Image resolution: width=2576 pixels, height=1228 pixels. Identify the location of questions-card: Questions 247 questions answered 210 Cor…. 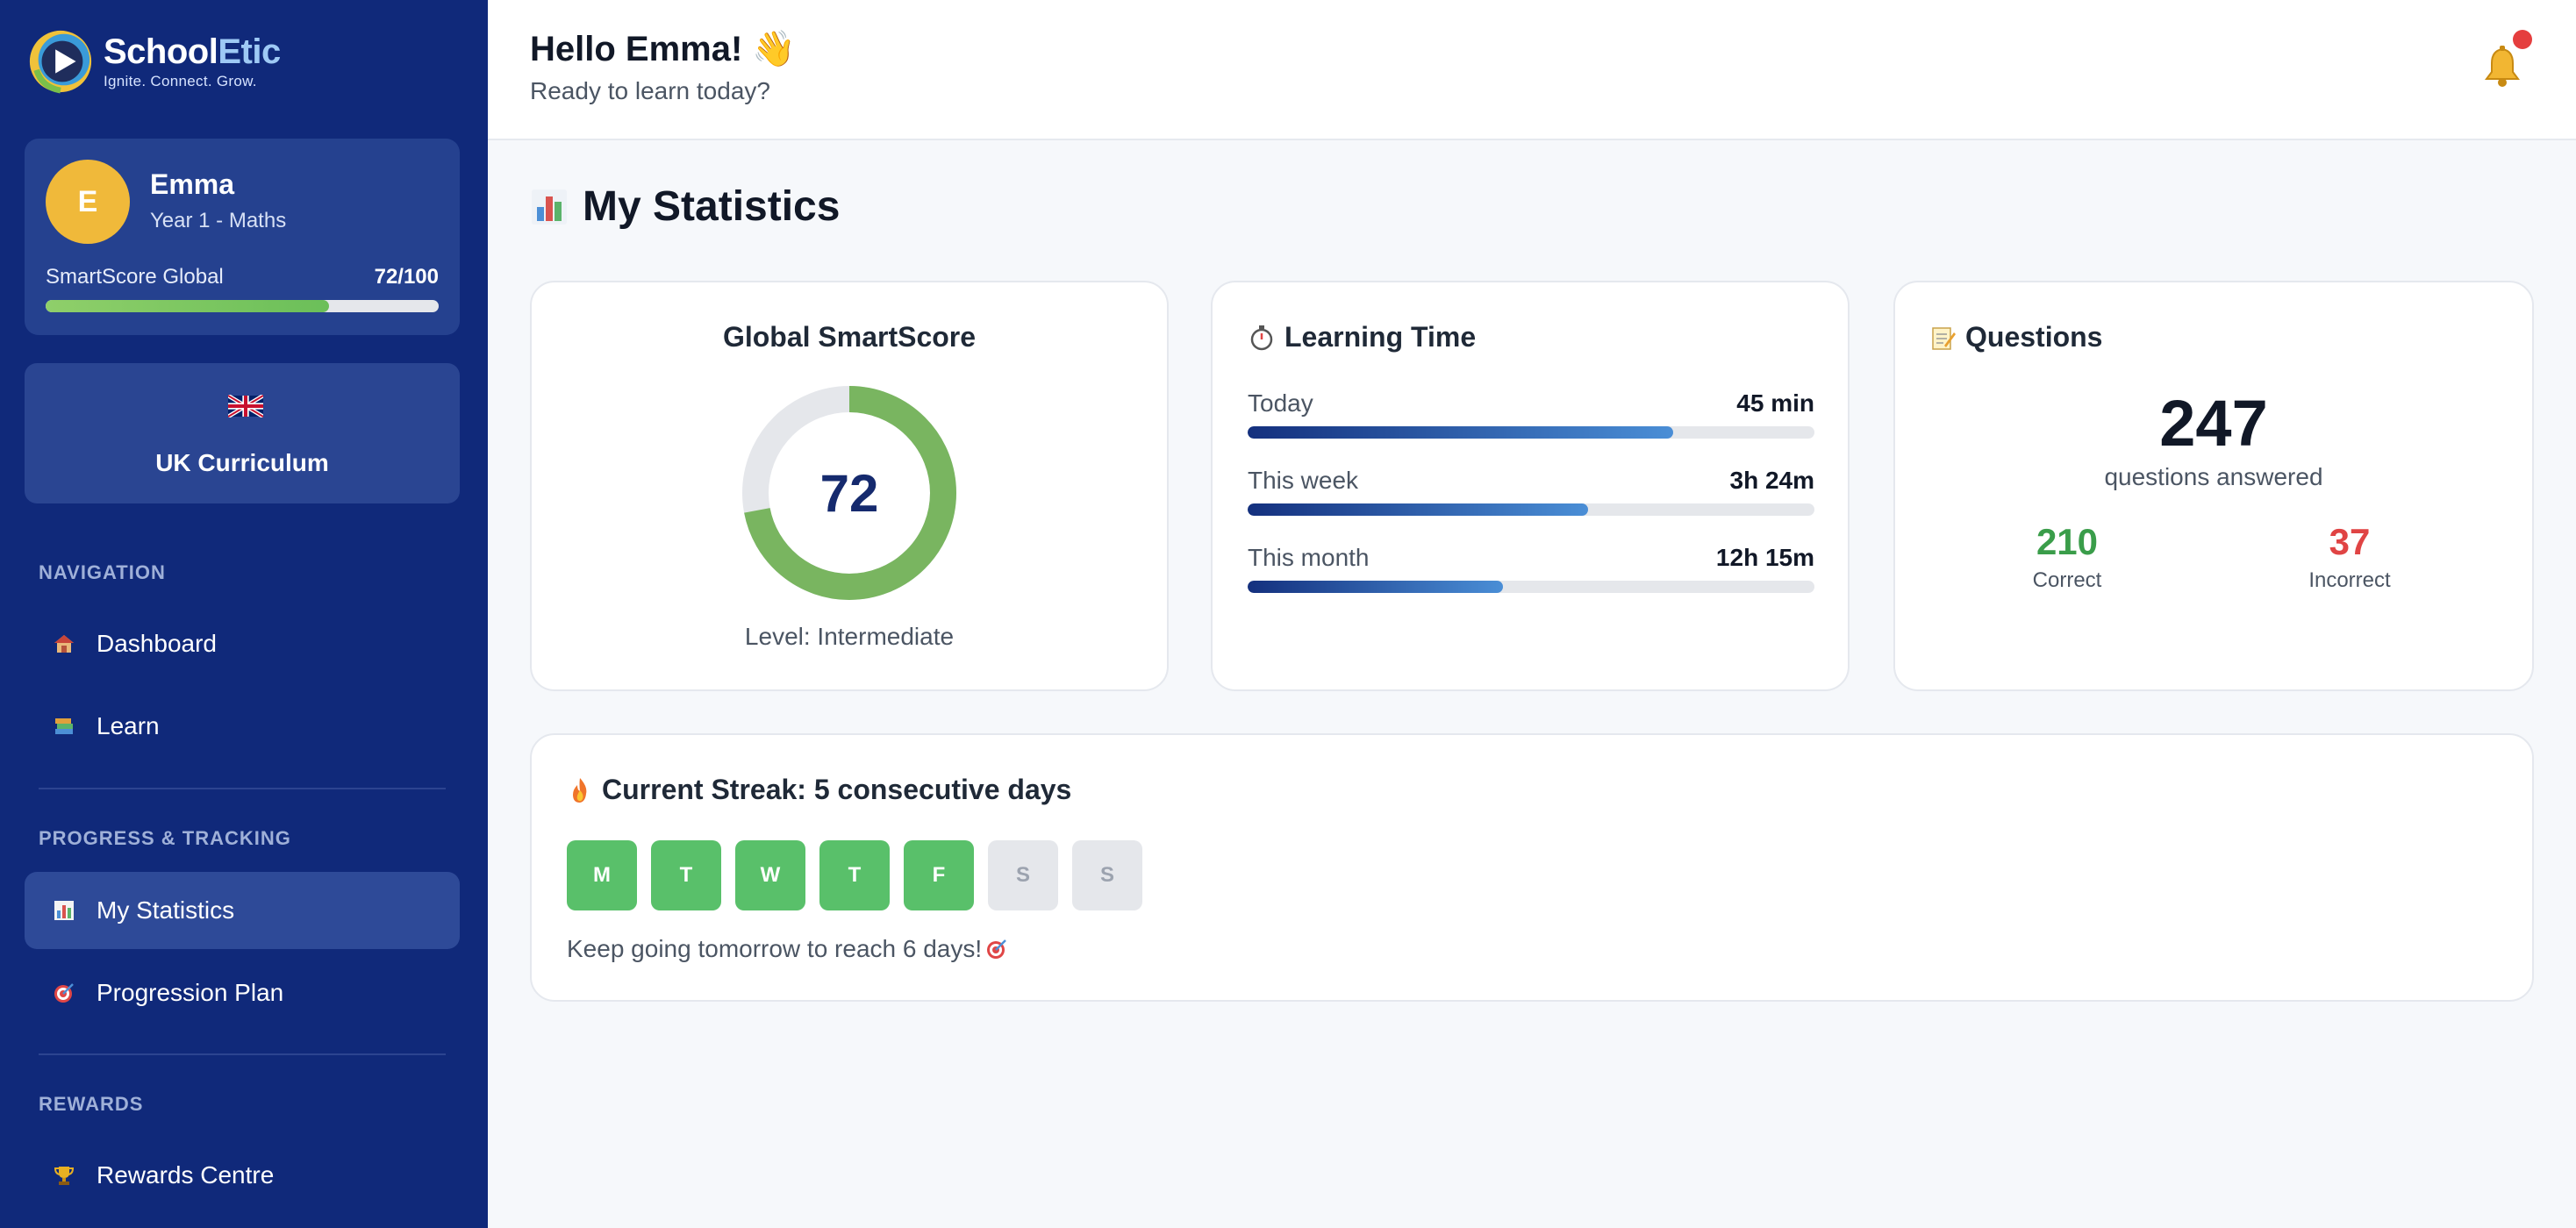
(2213, 486).